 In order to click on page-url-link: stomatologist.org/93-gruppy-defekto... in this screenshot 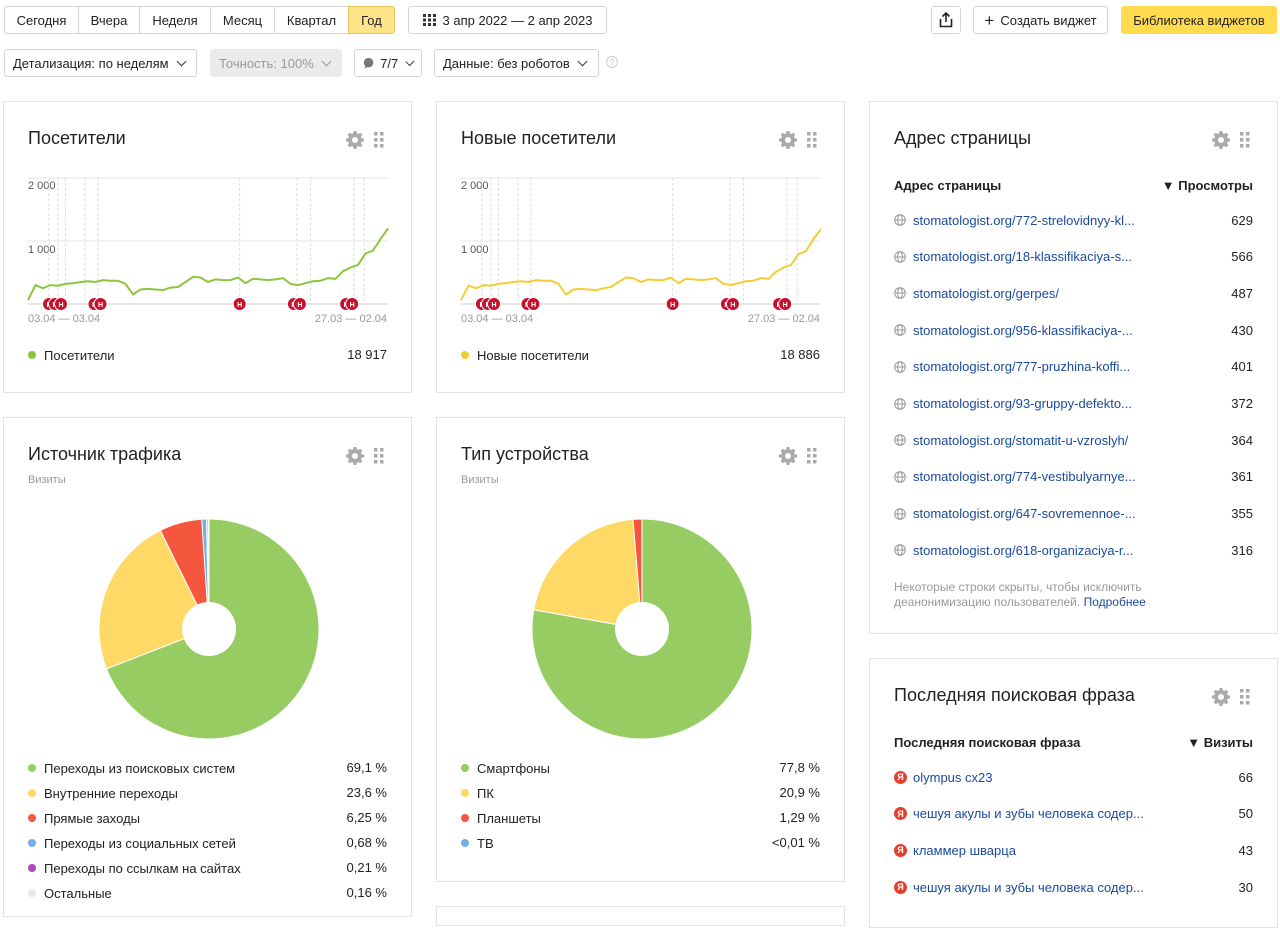, I will do `click(1030, 403)`.